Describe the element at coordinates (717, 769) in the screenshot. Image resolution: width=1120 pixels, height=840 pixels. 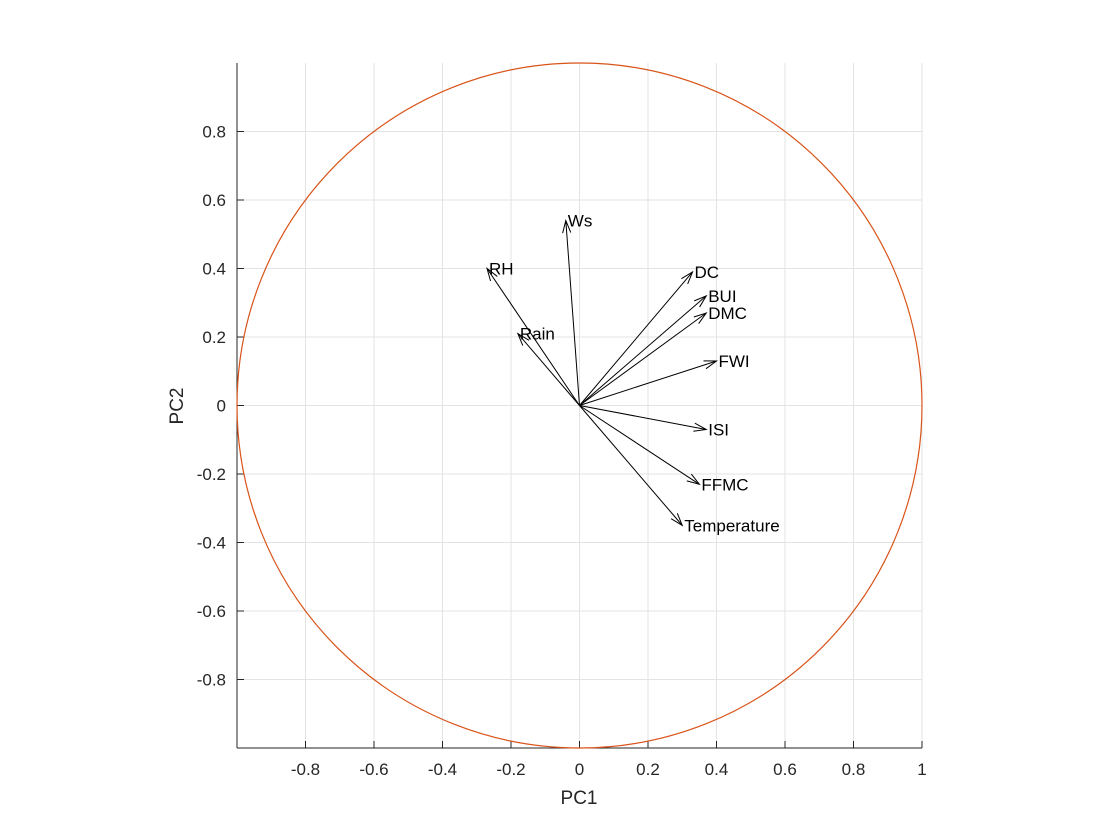
I see `x-tick-label: 0.4` at that location.